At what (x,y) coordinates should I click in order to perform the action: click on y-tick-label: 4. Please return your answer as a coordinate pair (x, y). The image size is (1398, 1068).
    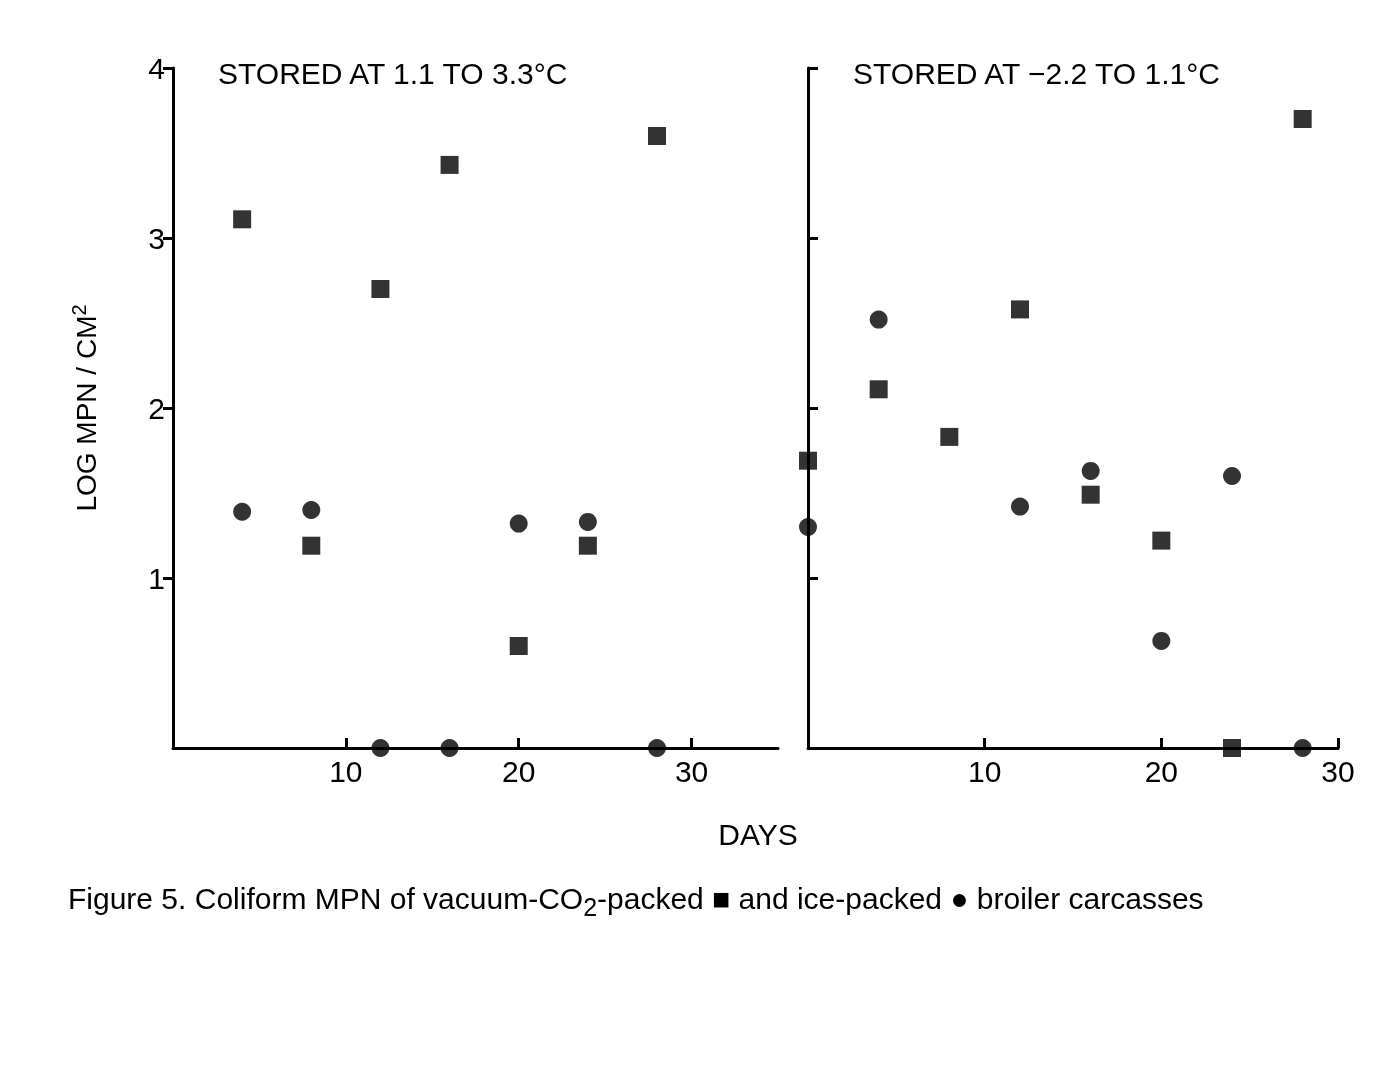
    Looking at the image, I should click on (156, 68).